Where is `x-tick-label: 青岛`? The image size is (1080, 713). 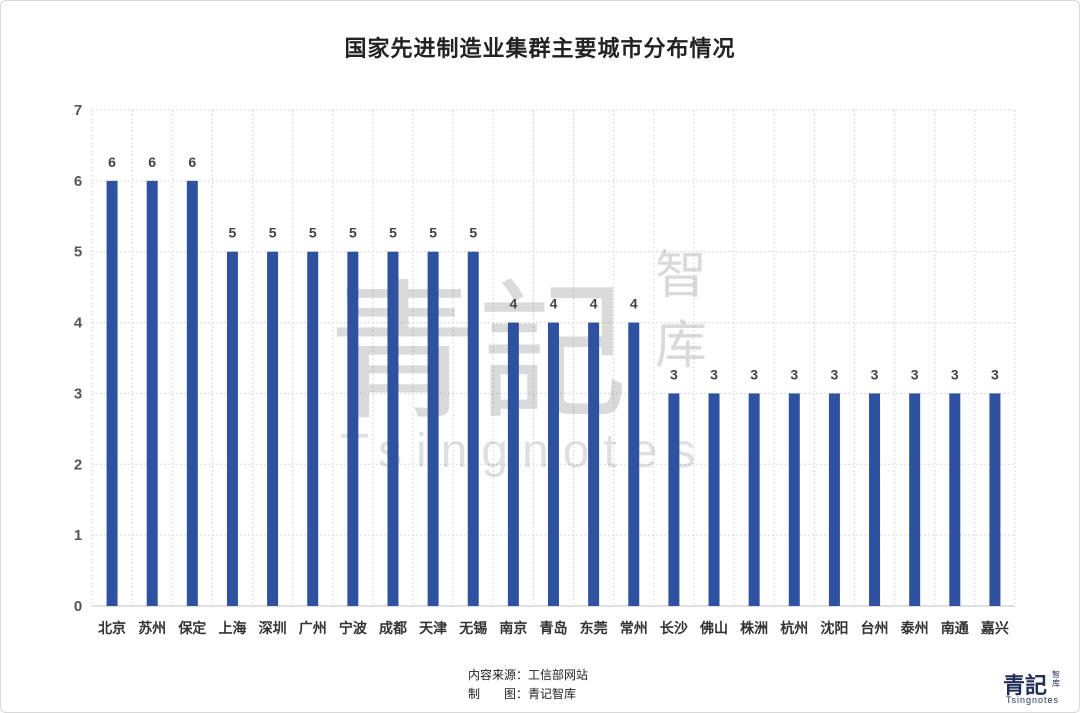 x-tick-label: 青岛 is located at coordinates (554, 628).